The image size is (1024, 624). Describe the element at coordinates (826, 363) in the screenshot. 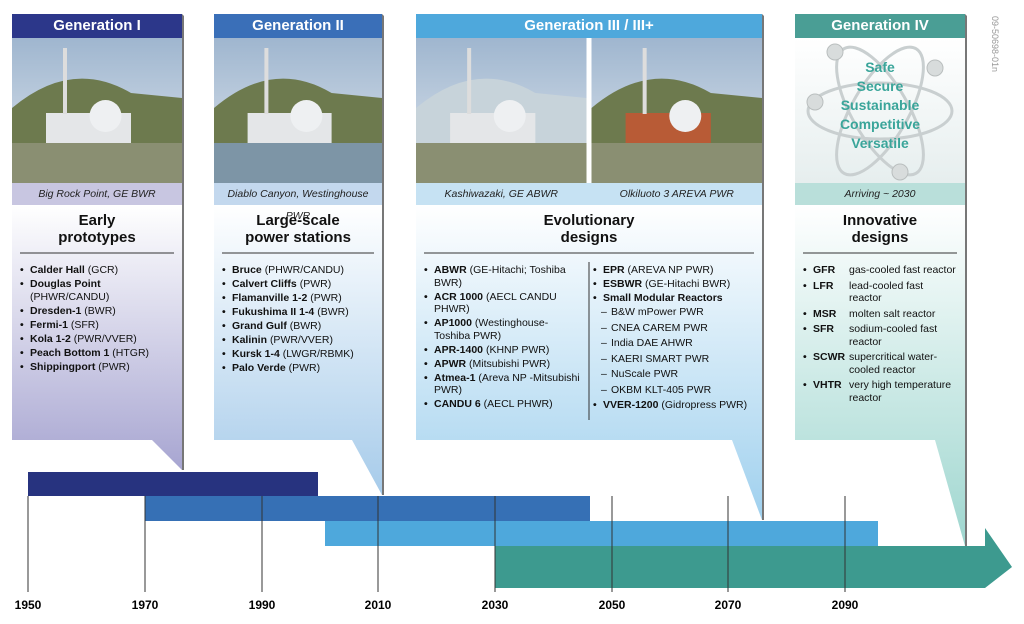

I see `design-code: SCWR` at that location.